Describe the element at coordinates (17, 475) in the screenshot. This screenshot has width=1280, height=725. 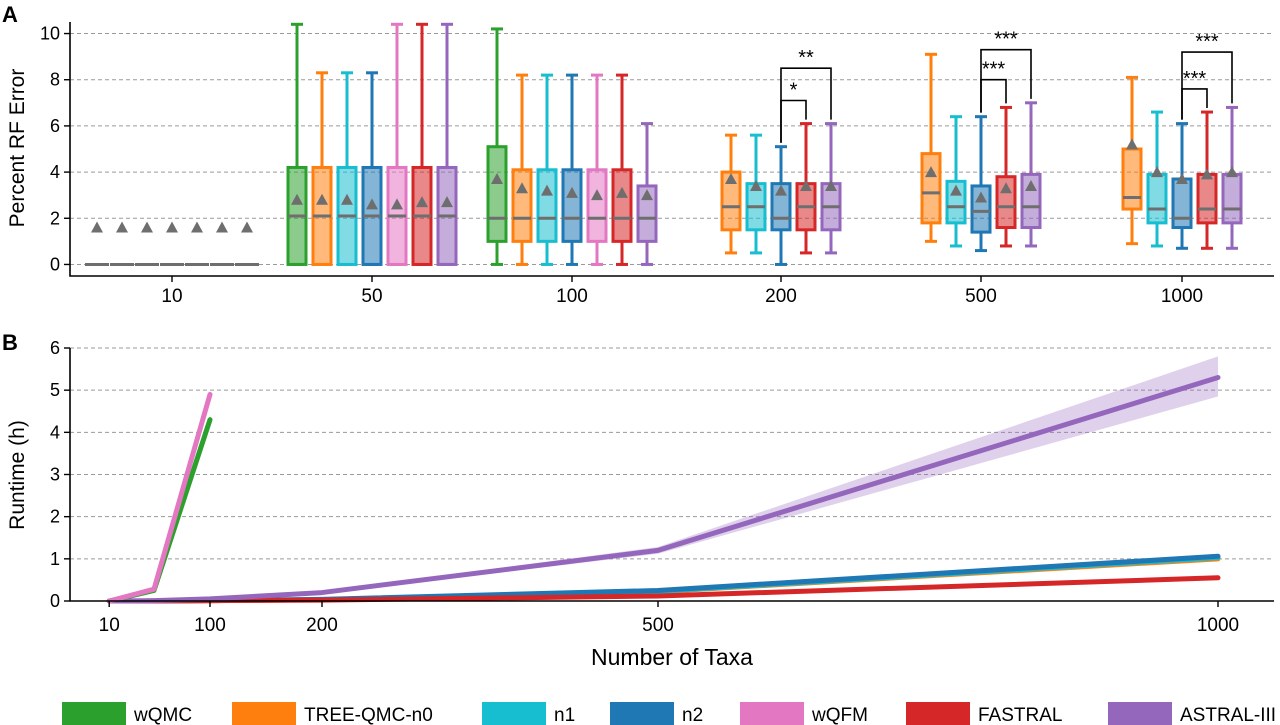
I see `panel-b-y-axis-label: Runtime (h)` at that location.